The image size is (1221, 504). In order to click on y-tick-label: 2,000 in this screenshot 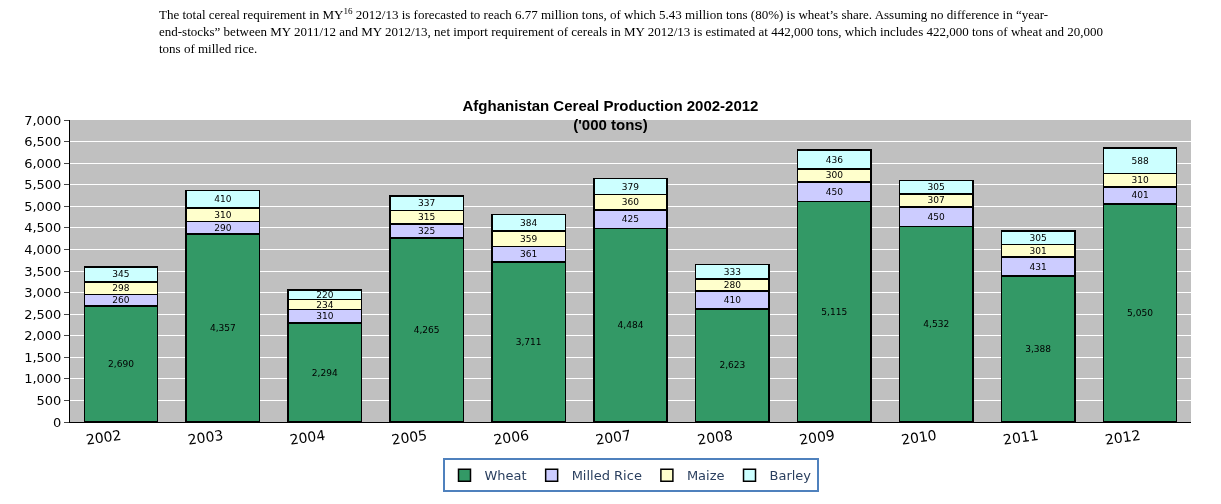, I will do `click(43, 336)`.